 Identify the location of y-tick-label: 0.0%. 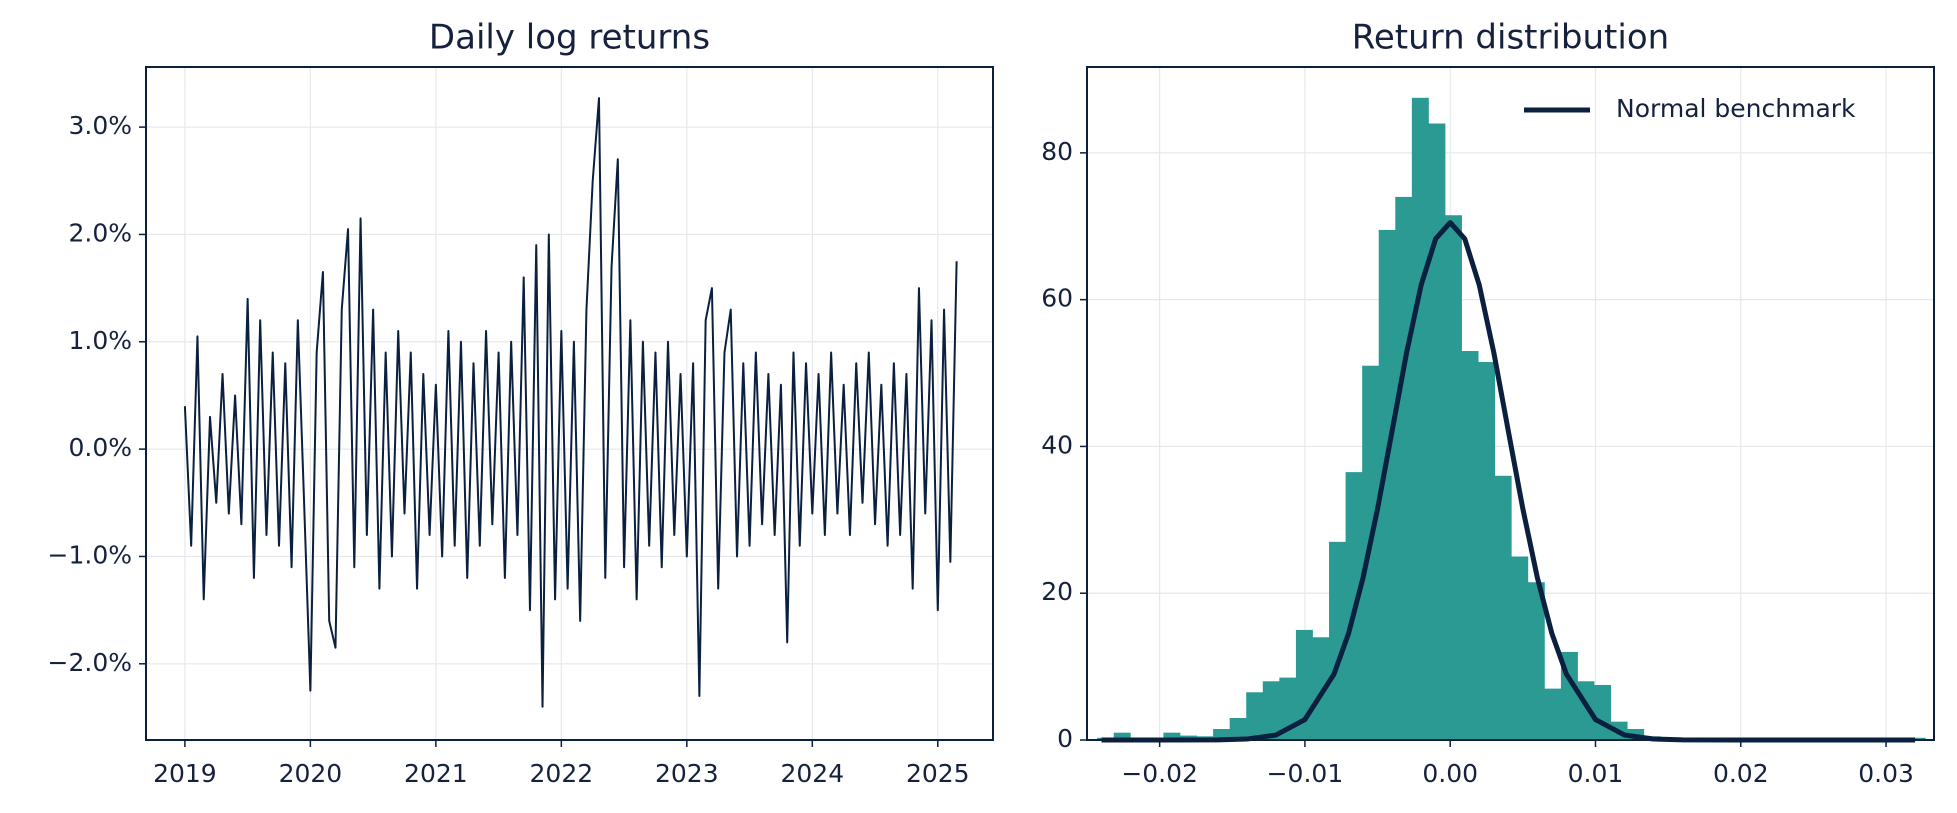
(100, 447).